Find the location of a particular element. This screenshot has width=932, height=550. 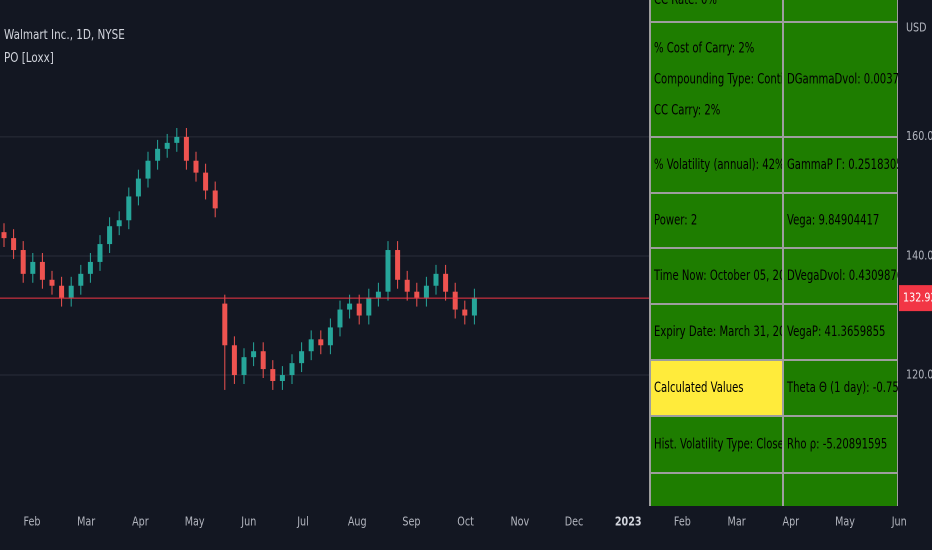

cell-text: % Volatility (annual): 42% is located at coordinates (719, 164).